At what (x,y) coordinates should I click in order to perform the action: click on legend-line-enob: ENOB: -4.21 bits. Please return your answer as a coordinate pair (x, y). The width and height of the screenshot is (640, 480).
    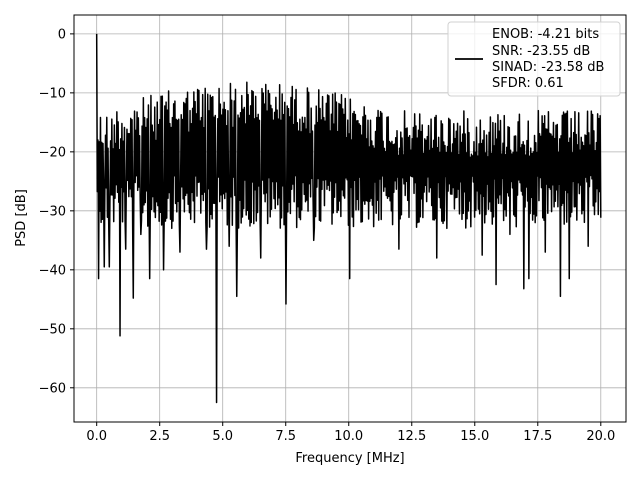
    Looking at the image, I should click on (545, 34).